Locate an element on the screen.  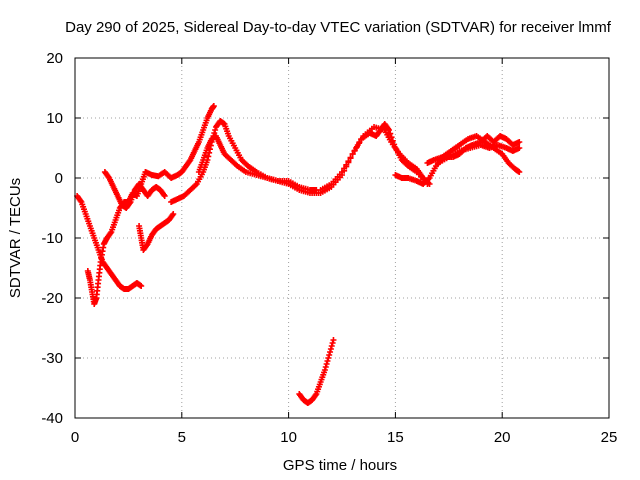
y-tick-label: 20 is located at coordinates (54, 58).